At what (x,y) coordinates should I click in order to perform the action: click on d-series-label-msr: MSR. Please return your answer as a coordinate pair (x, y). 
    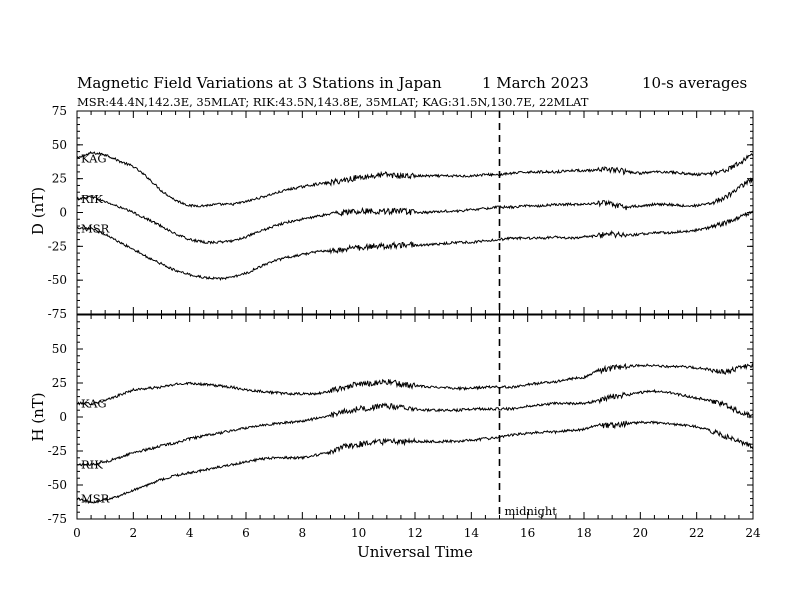
    Looking at the image, I should click on (95, 229).